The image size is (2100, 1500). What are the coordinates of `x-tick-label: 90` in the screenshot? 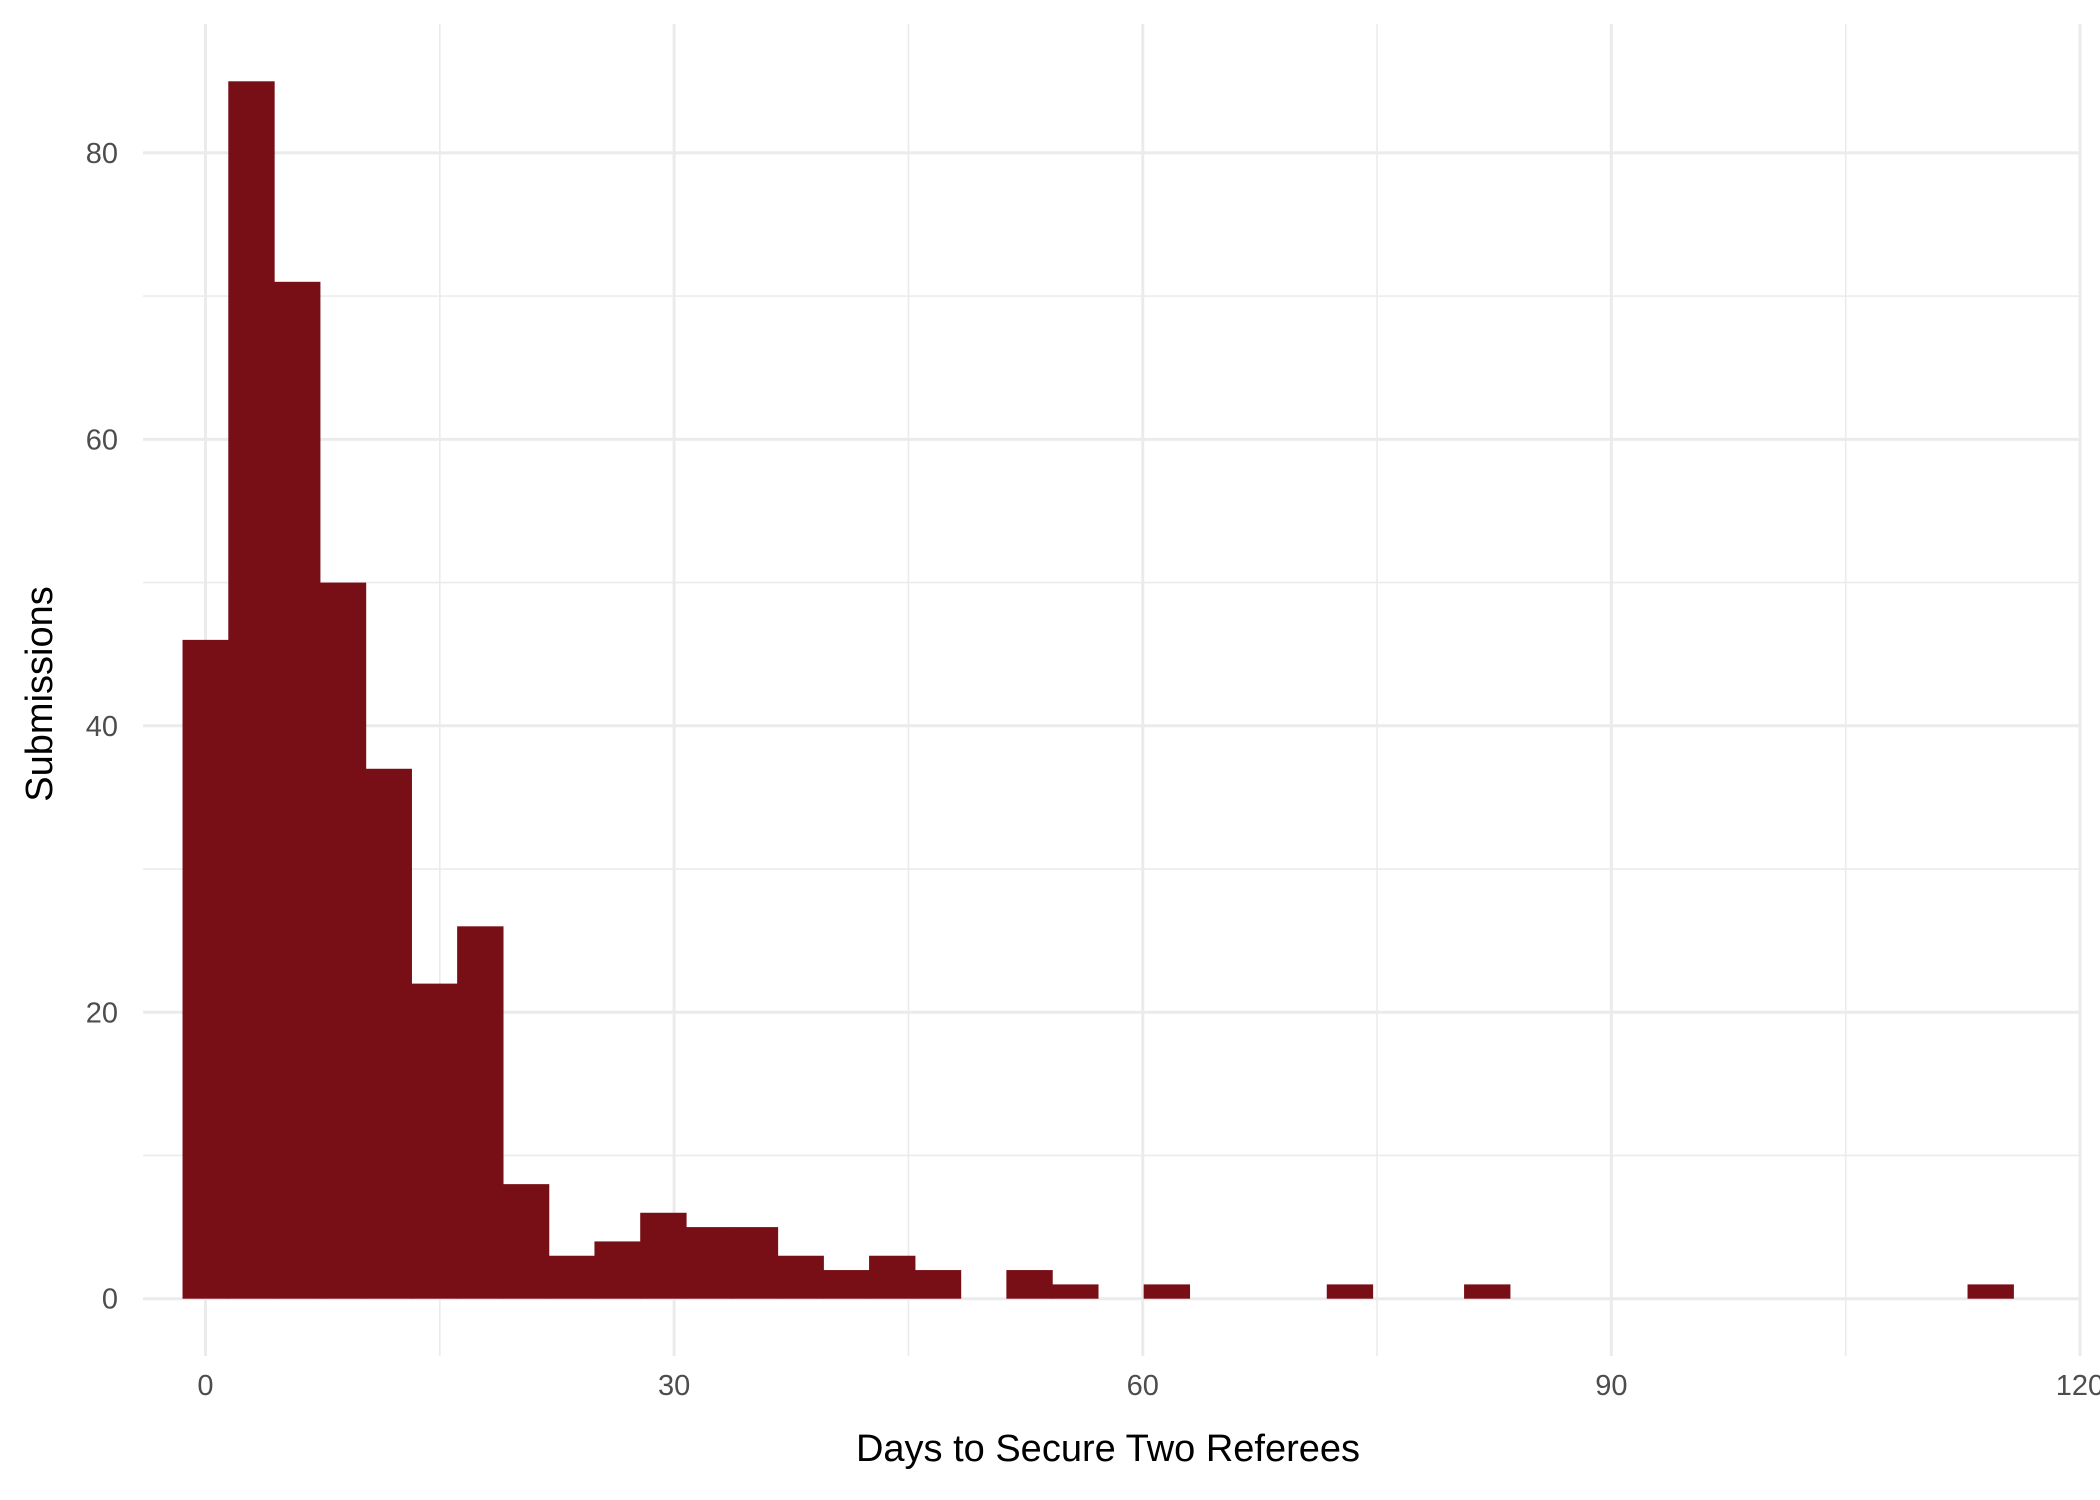 It's located at (1611, 1386).